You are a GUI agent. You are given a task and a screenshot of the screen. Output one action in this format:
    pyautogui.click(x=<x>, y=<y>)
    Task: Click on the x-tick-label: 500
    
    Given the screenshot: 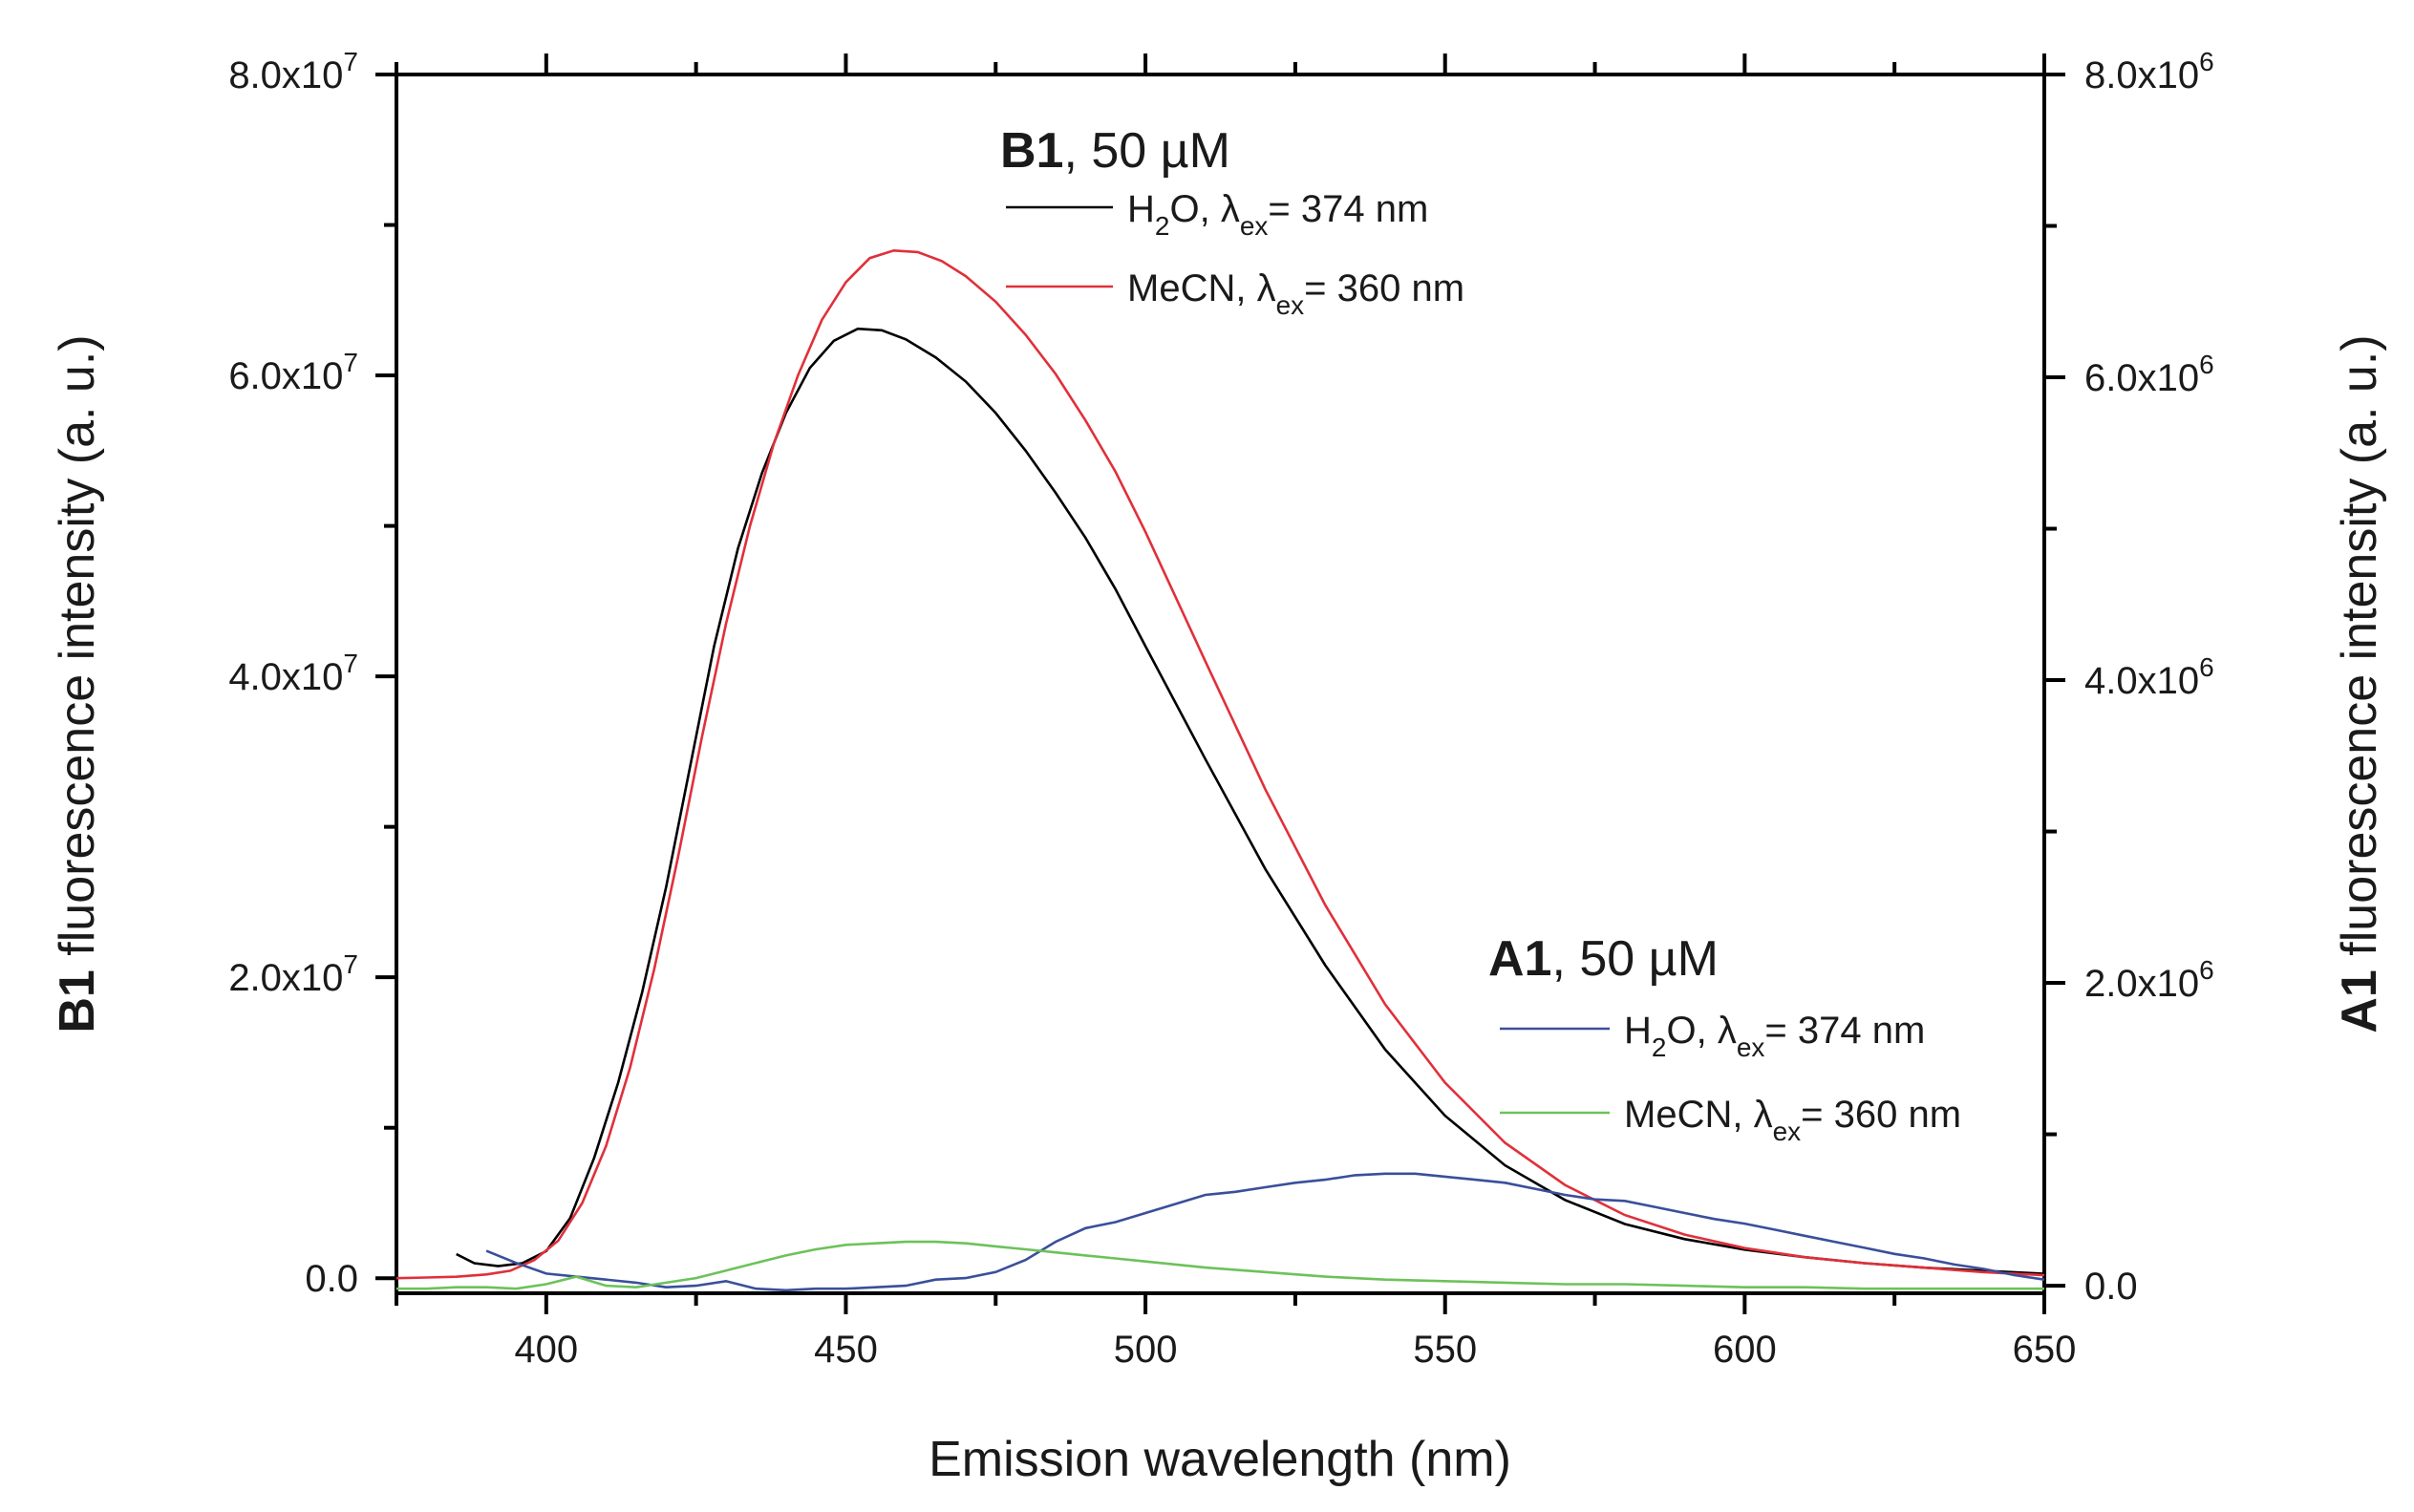 What is the action you would take?
    pyautogui.click(x=1146, y=1350)
    